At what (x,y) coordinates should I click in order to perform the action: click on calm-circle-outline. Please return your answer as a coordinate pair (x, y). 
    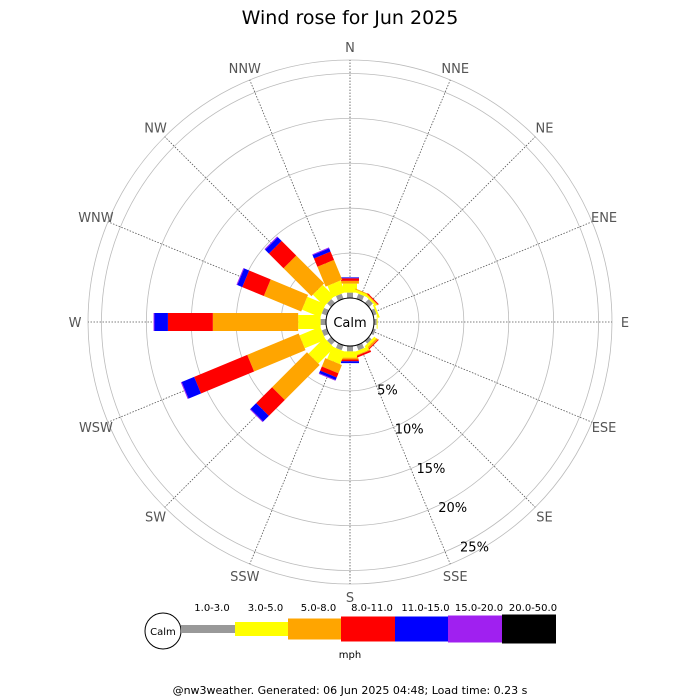
    Looking at the image, I should click on (350, 322).